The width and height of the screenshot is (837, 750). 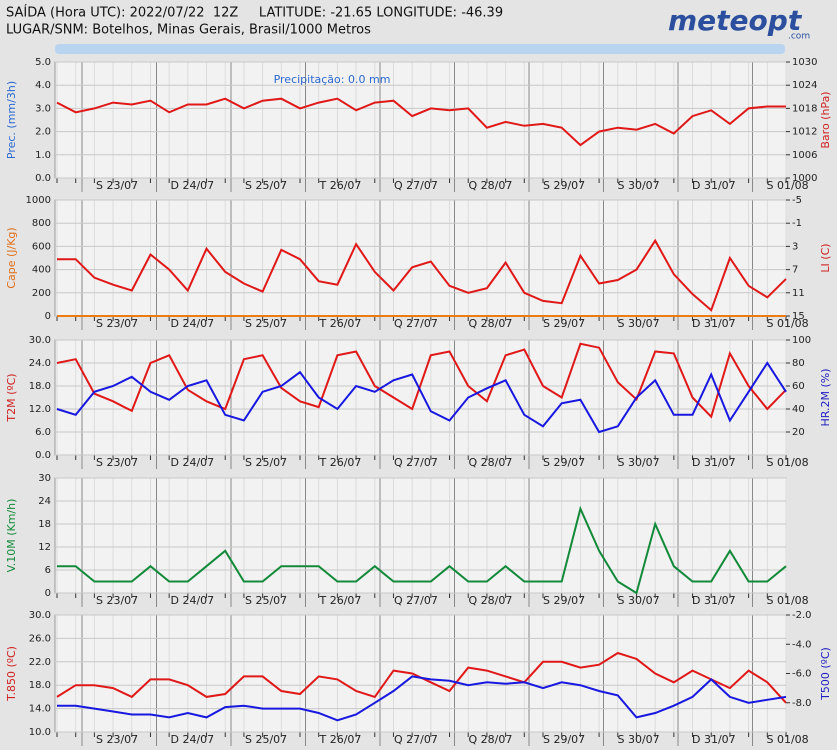 I want to click on y-tick-label: 24.0, so click(x=40, y=363).